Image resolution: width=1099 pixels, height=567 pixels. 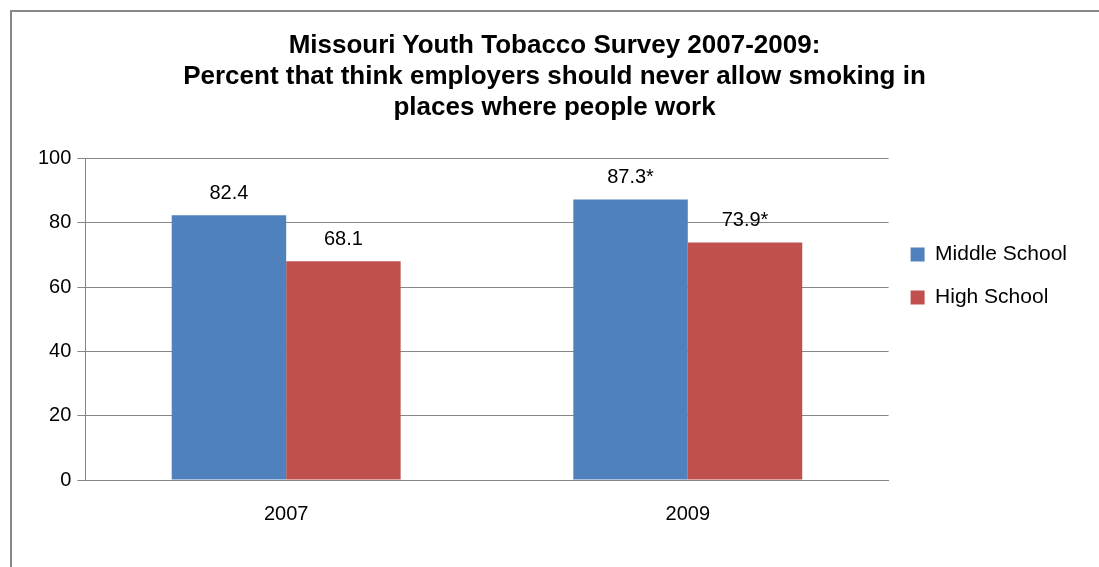 What do you see at coordinates (286, 512) in the screenshot?
I see `x-tick-label: 2007` at bounding box center [286, 512].